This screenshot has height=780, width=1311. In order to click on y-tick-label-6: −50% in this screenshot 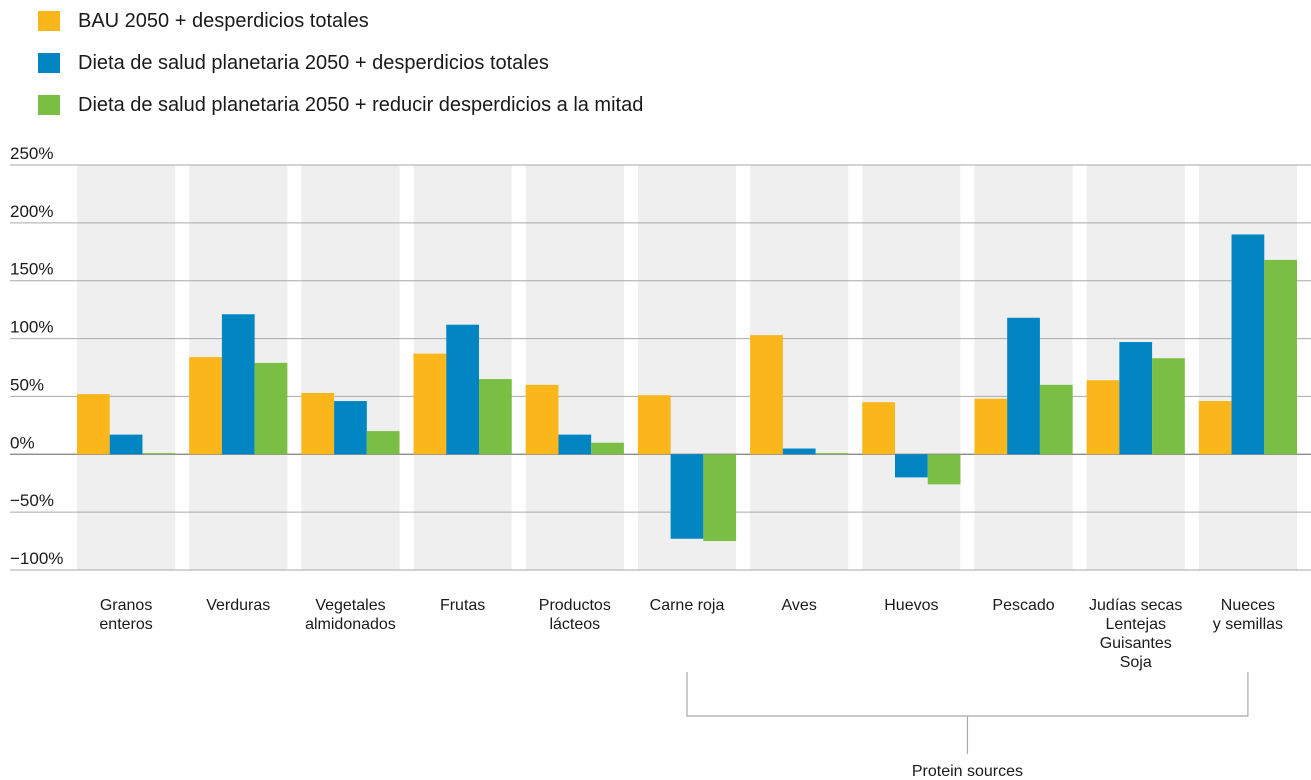, I will do `click(32, 500)`.